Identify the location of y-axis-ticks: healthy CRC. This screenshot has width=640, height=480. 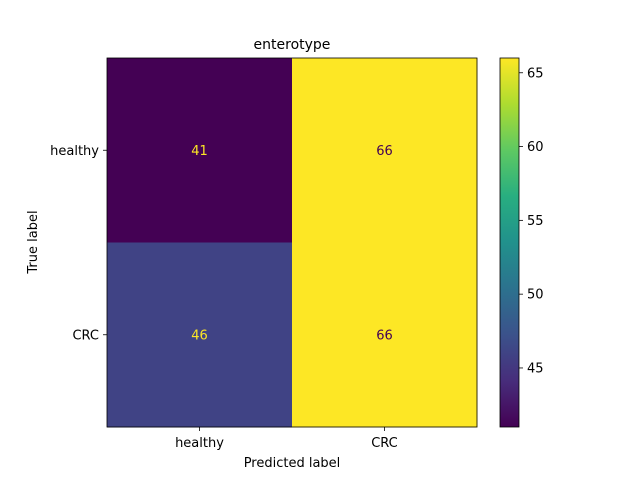
(78, 243).